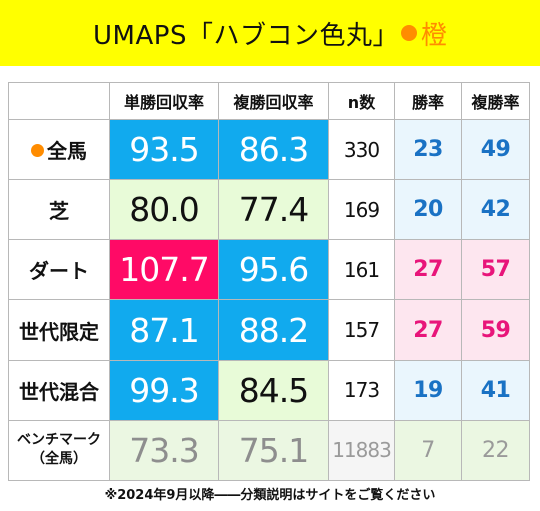  What do you see at coordinates (433, 35) in the screenshot?
I see `color-name: 橙` at bounding box center [433, 35].